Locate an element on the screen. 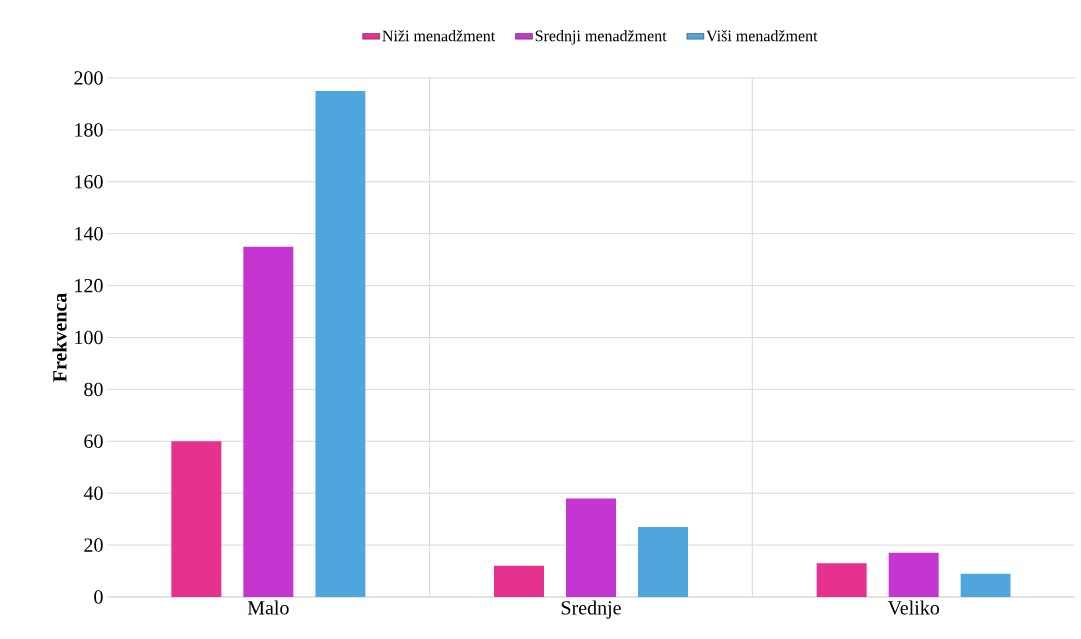 Image resolution: width=1081 pixels, height=639 pixels. y-tick-label: 20 is located at coordinates (93, 545).